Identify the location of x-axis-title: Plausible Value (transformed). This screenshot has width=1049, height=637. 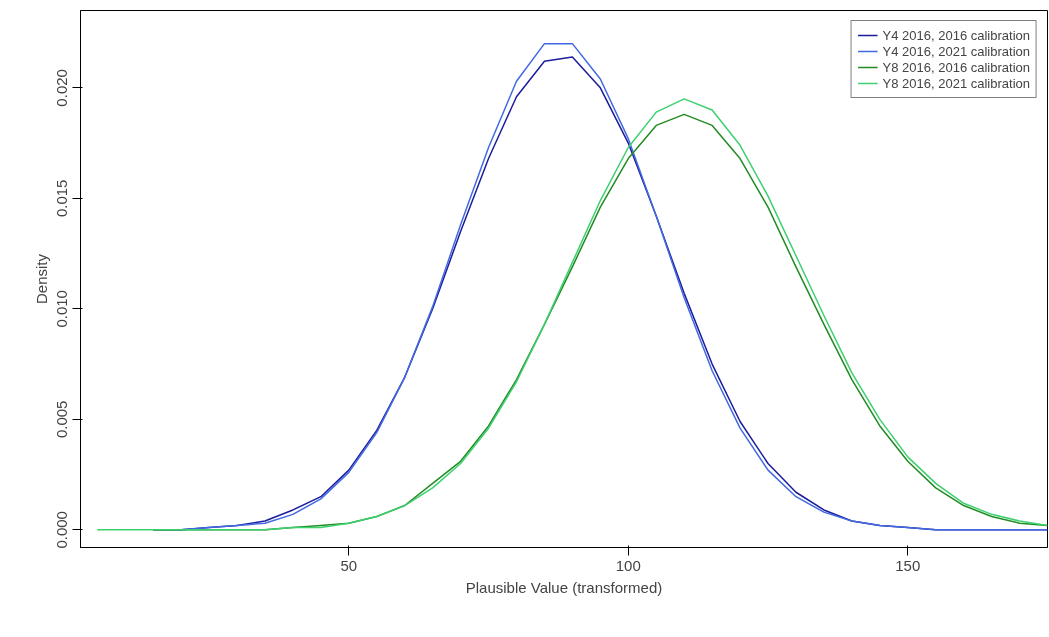
(564, 587).